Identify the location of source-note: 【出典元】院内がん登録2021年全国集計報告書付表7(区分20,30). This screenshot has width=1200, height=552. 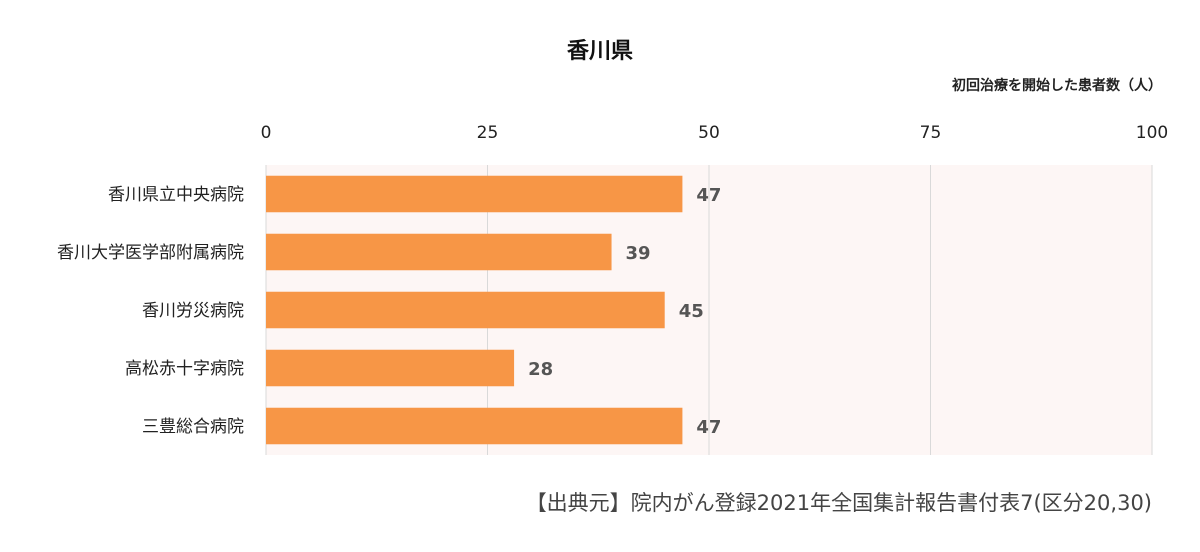
(839, 503).